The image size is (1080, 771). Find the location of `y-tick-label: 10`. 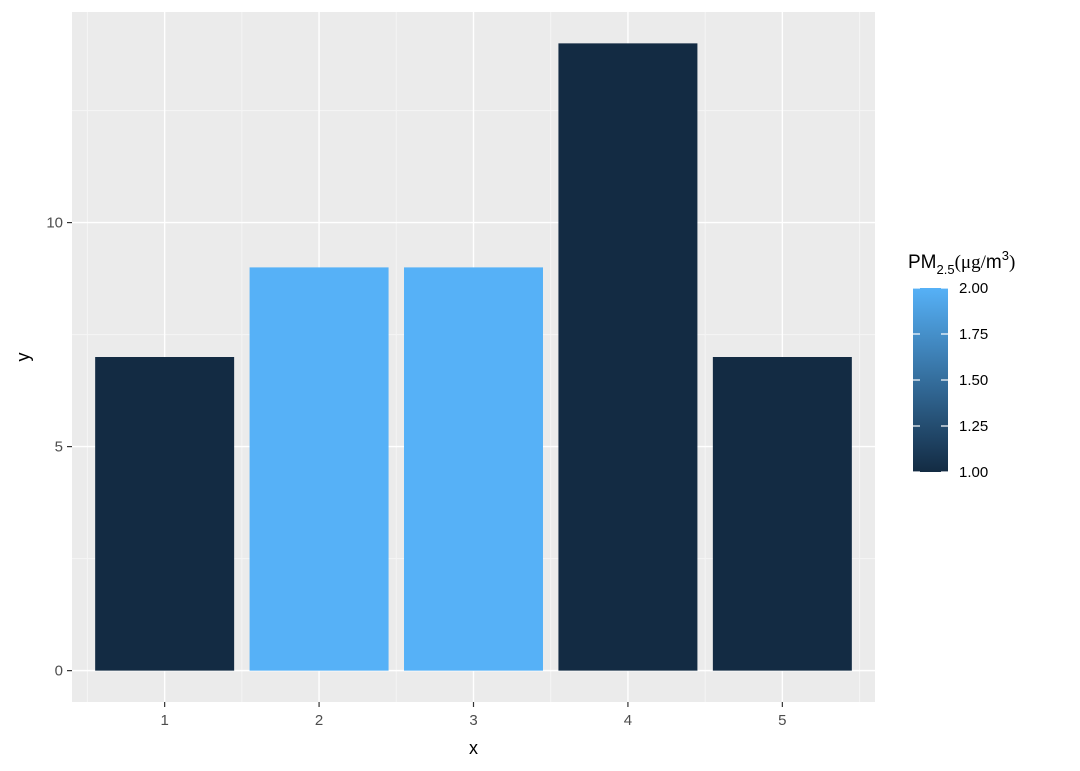

y-tick-label: 10 is located at coordinates (54, 223).